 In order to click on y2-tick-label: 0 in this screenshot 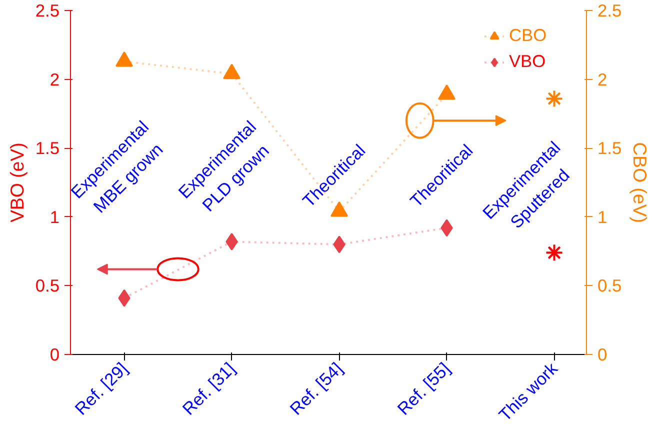, I will do `click(603, 354)`.